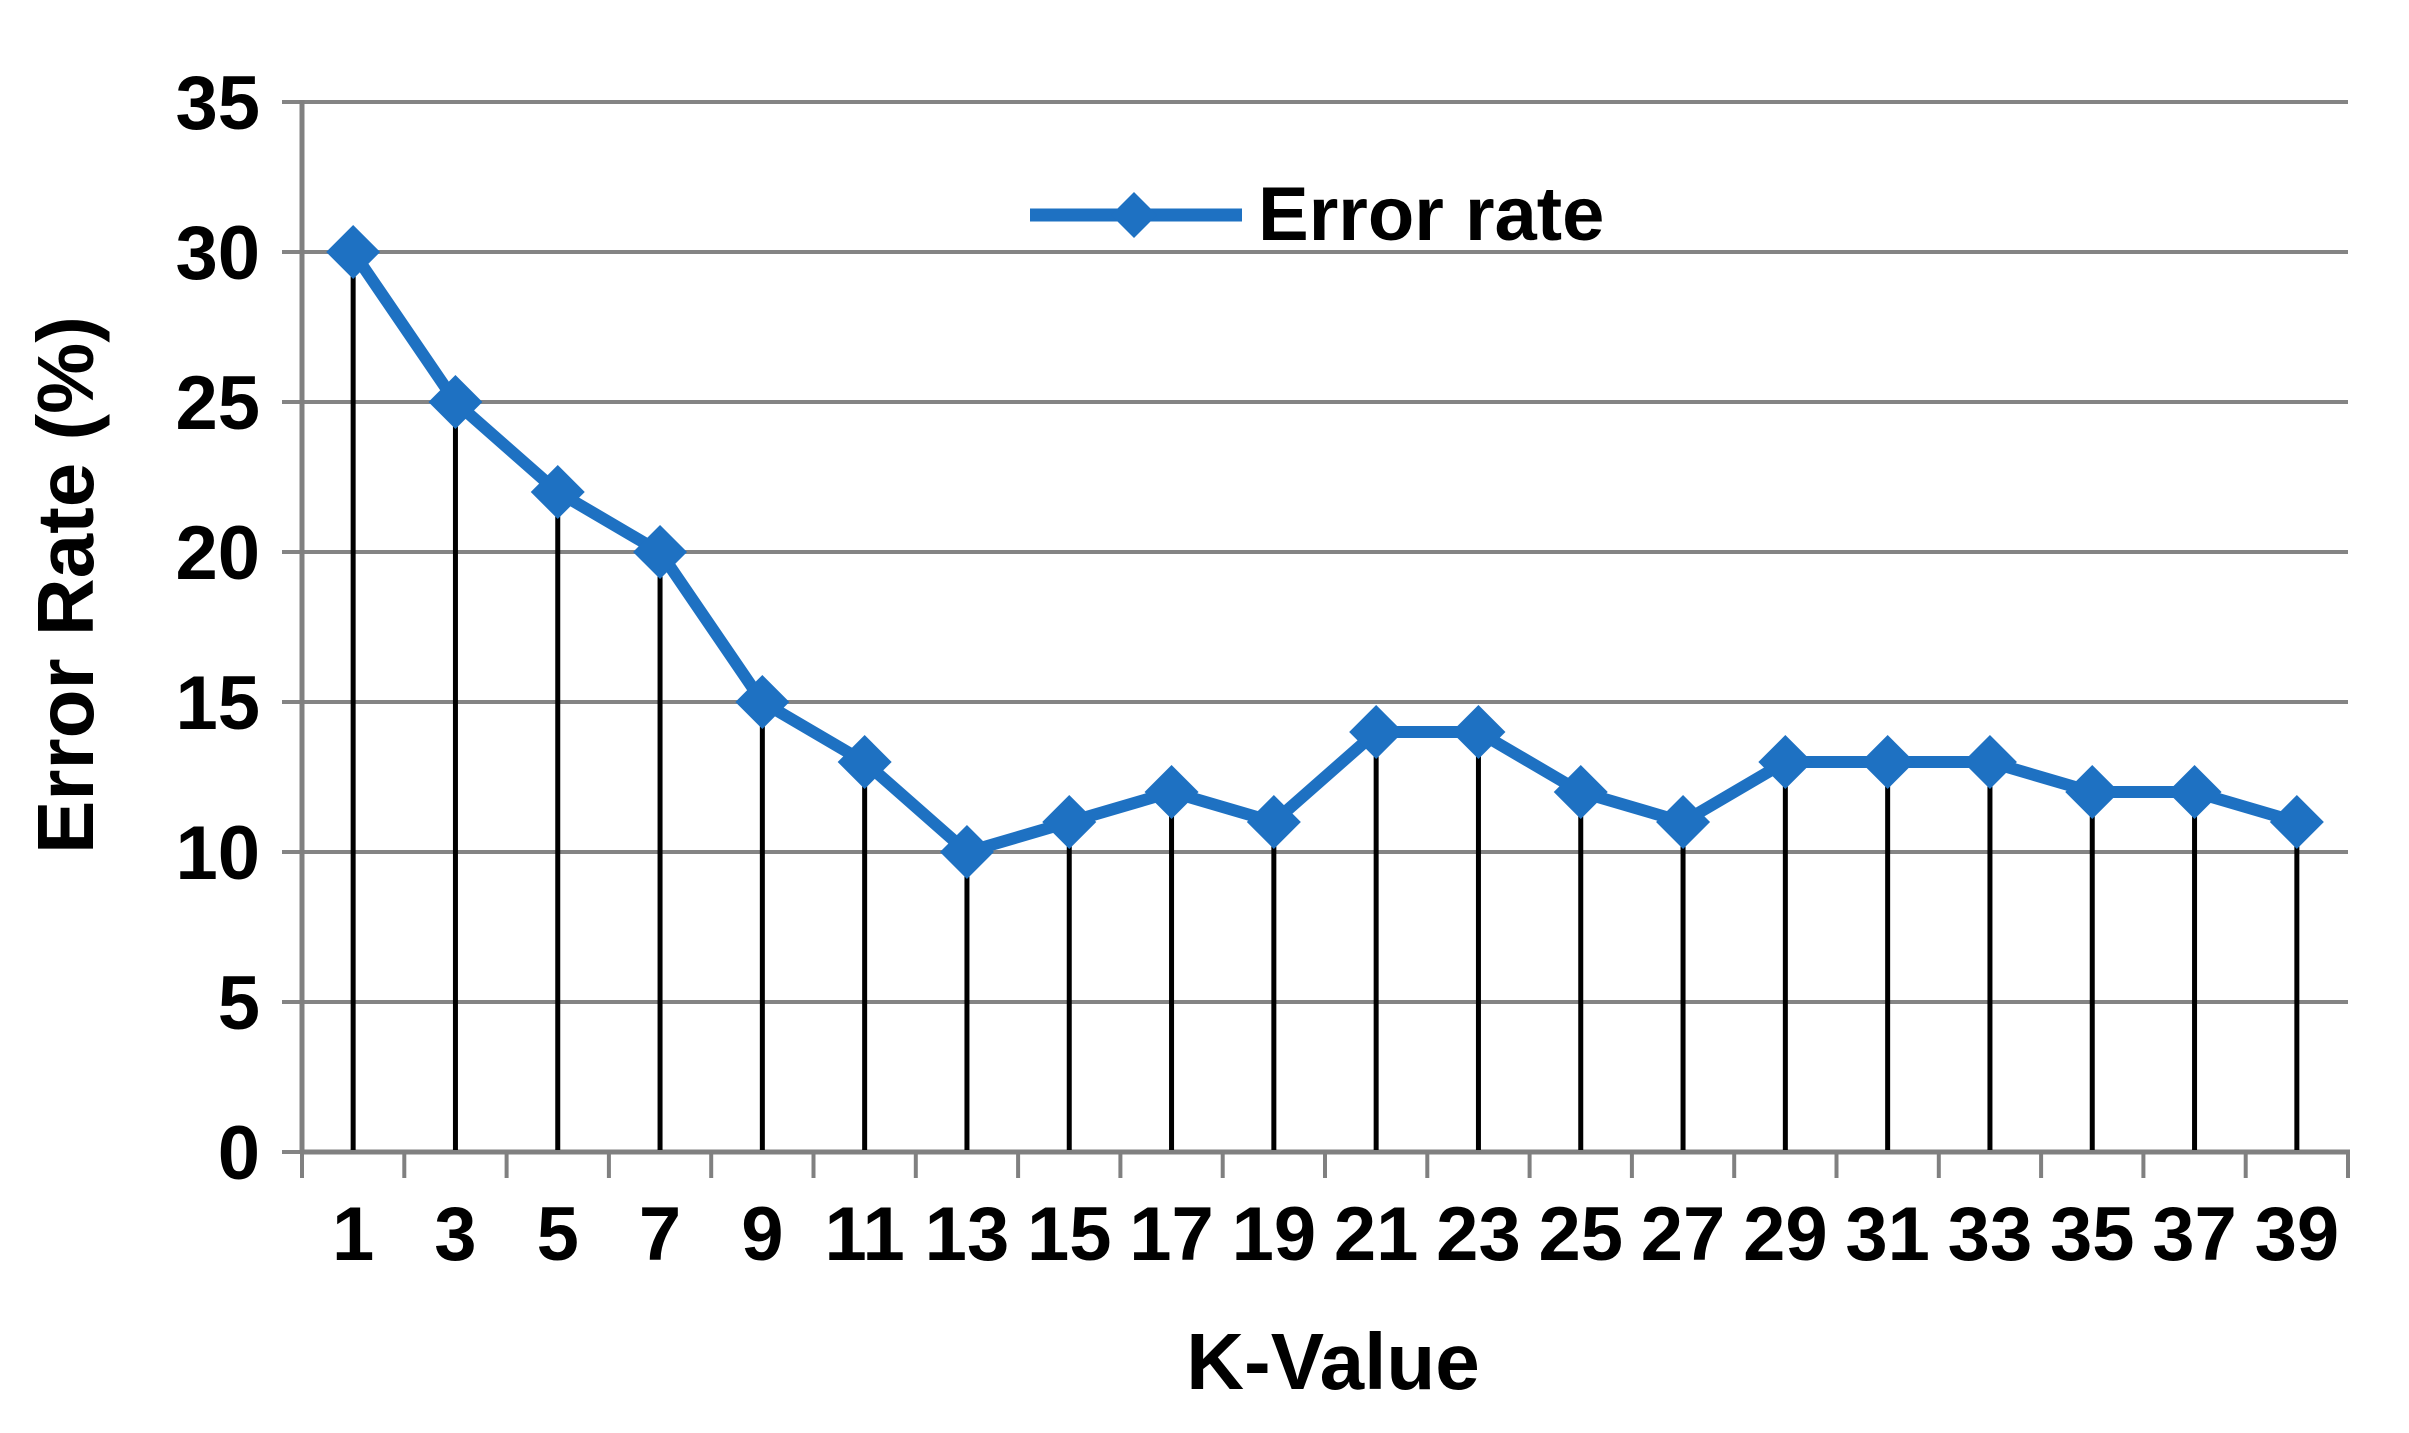  Describe the element at coordinates (1136, 215) in the screenshot. I see `legend-line-marker-icon` at that location.